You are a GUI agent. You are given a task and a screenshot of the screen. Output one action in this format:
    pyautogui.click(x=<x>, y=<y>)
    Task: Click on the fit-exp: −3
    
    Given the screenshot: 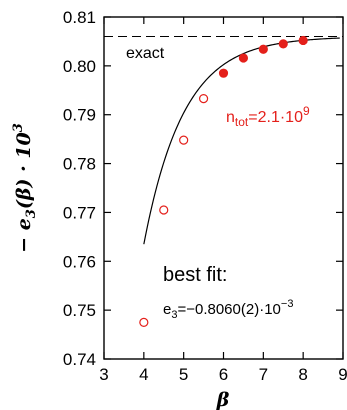 What is the action you would take?
    pyautogui.click(x=287, y=304)
    